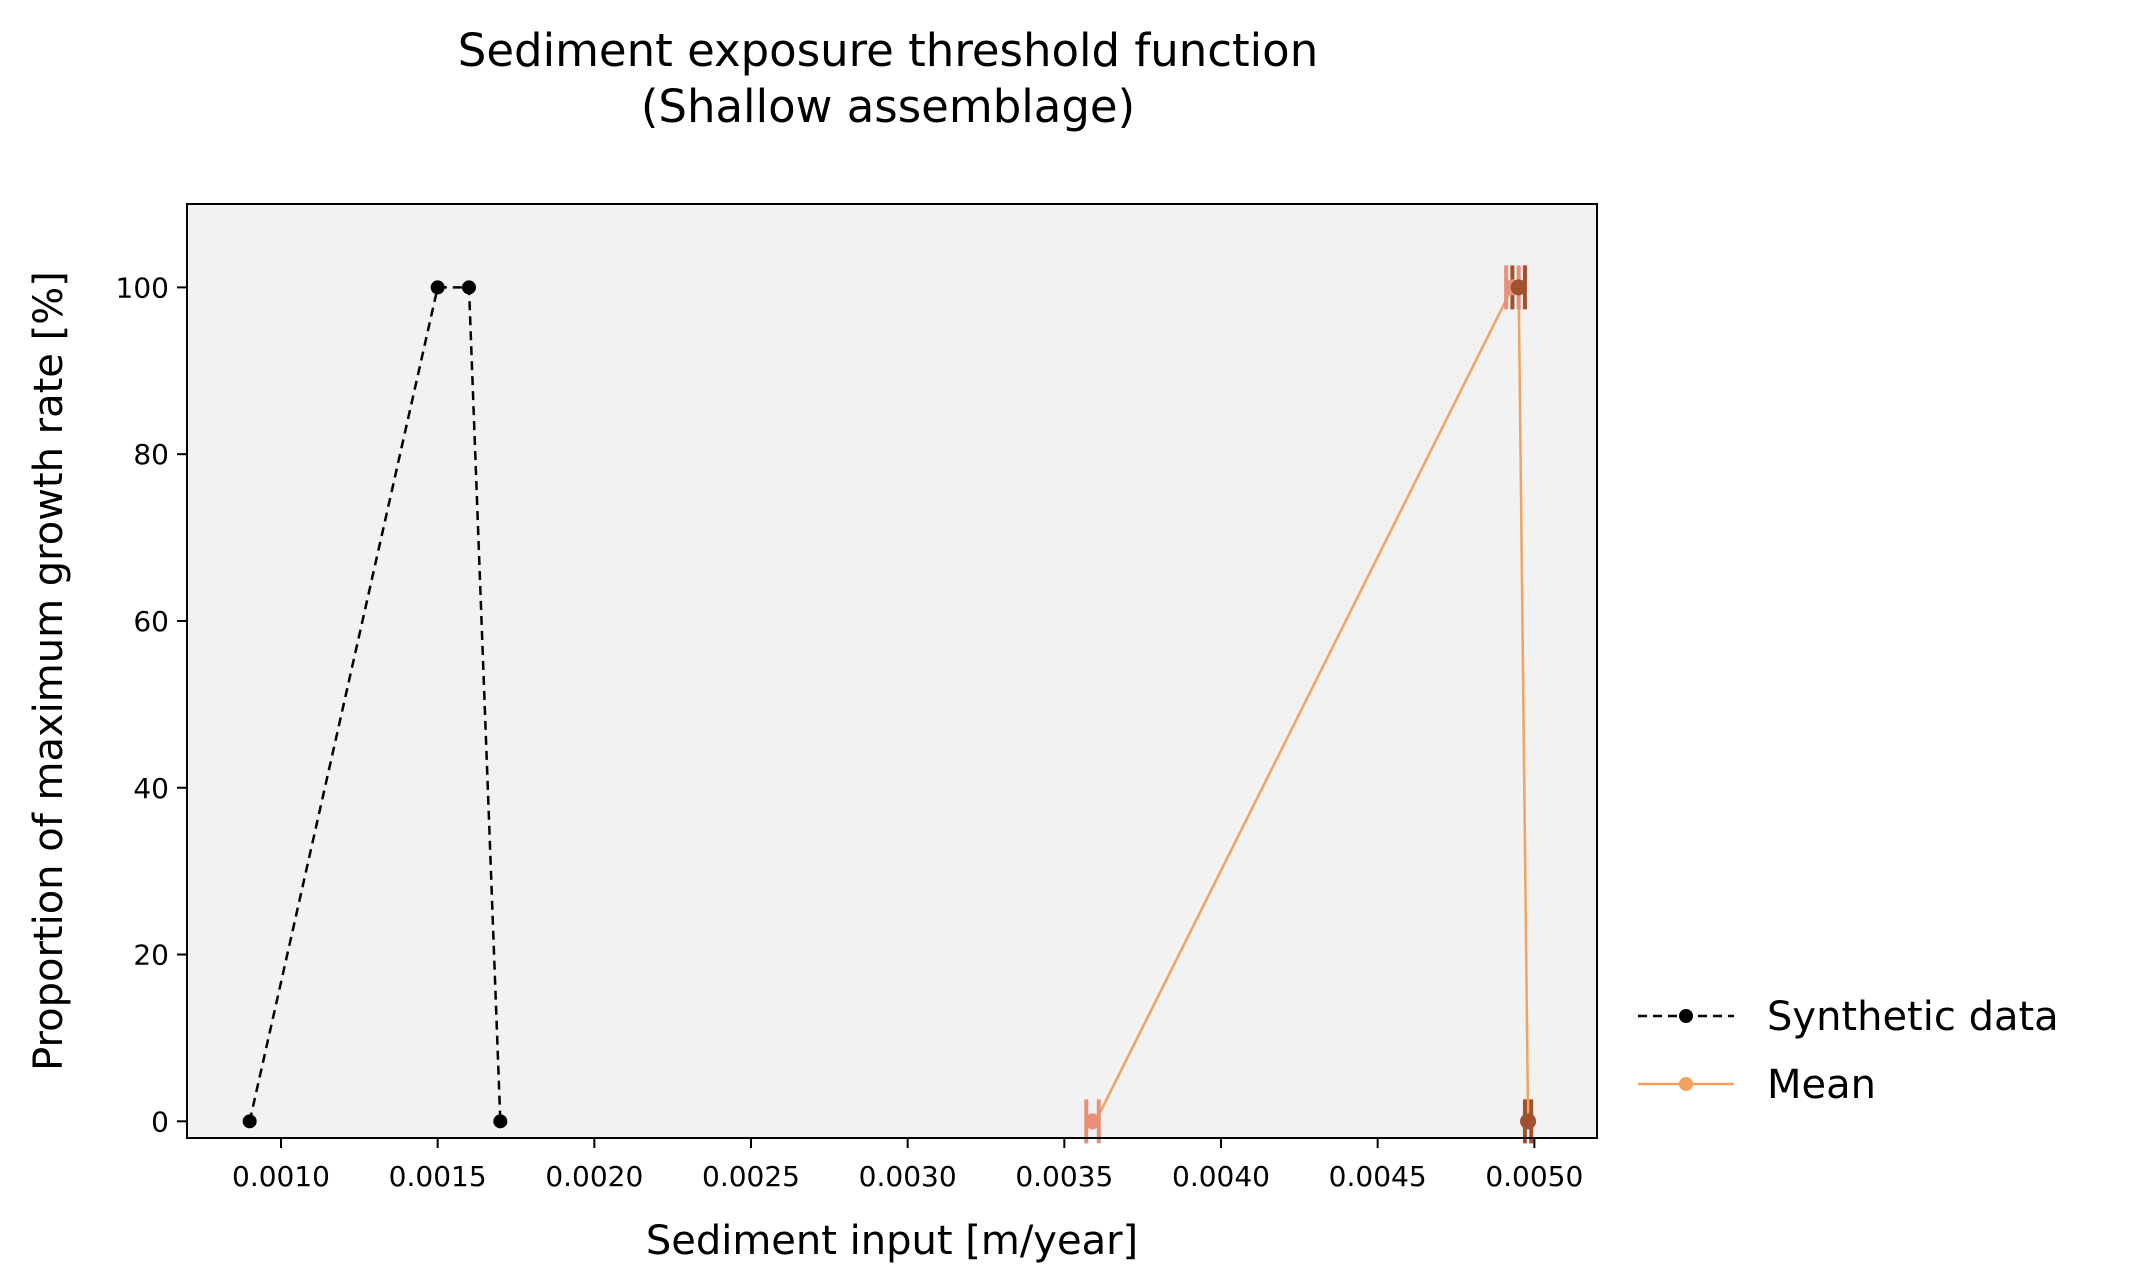  Describe the element at coordinates (1913, 1017) in the screenshot. I see `legend-synthetic-label: Synthetic data` at that location.